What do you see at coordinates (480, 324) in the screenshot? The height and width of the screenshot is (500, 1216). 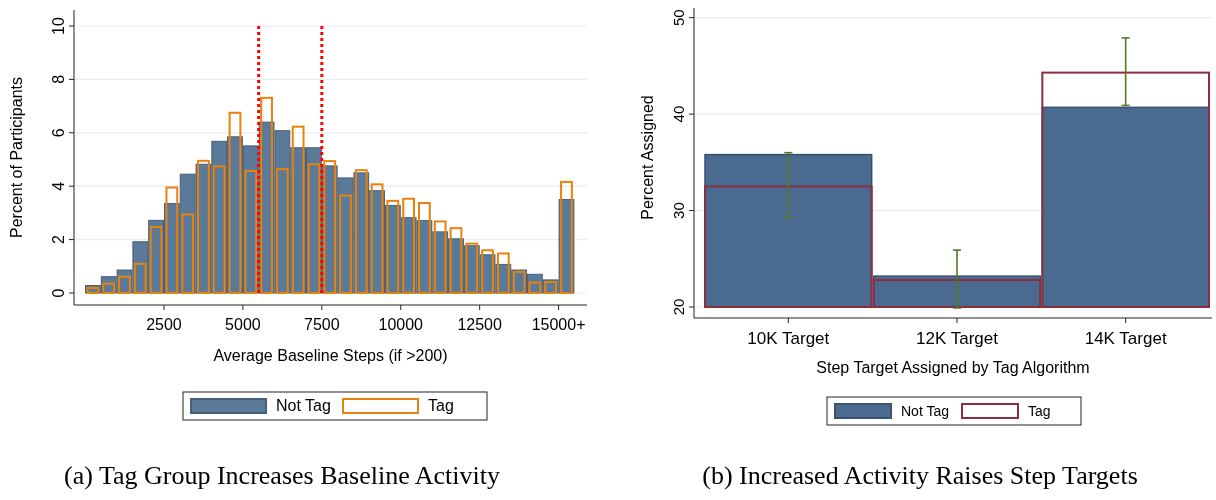 I see `x-tick-label: 12500` at bounding box center [480, 324].